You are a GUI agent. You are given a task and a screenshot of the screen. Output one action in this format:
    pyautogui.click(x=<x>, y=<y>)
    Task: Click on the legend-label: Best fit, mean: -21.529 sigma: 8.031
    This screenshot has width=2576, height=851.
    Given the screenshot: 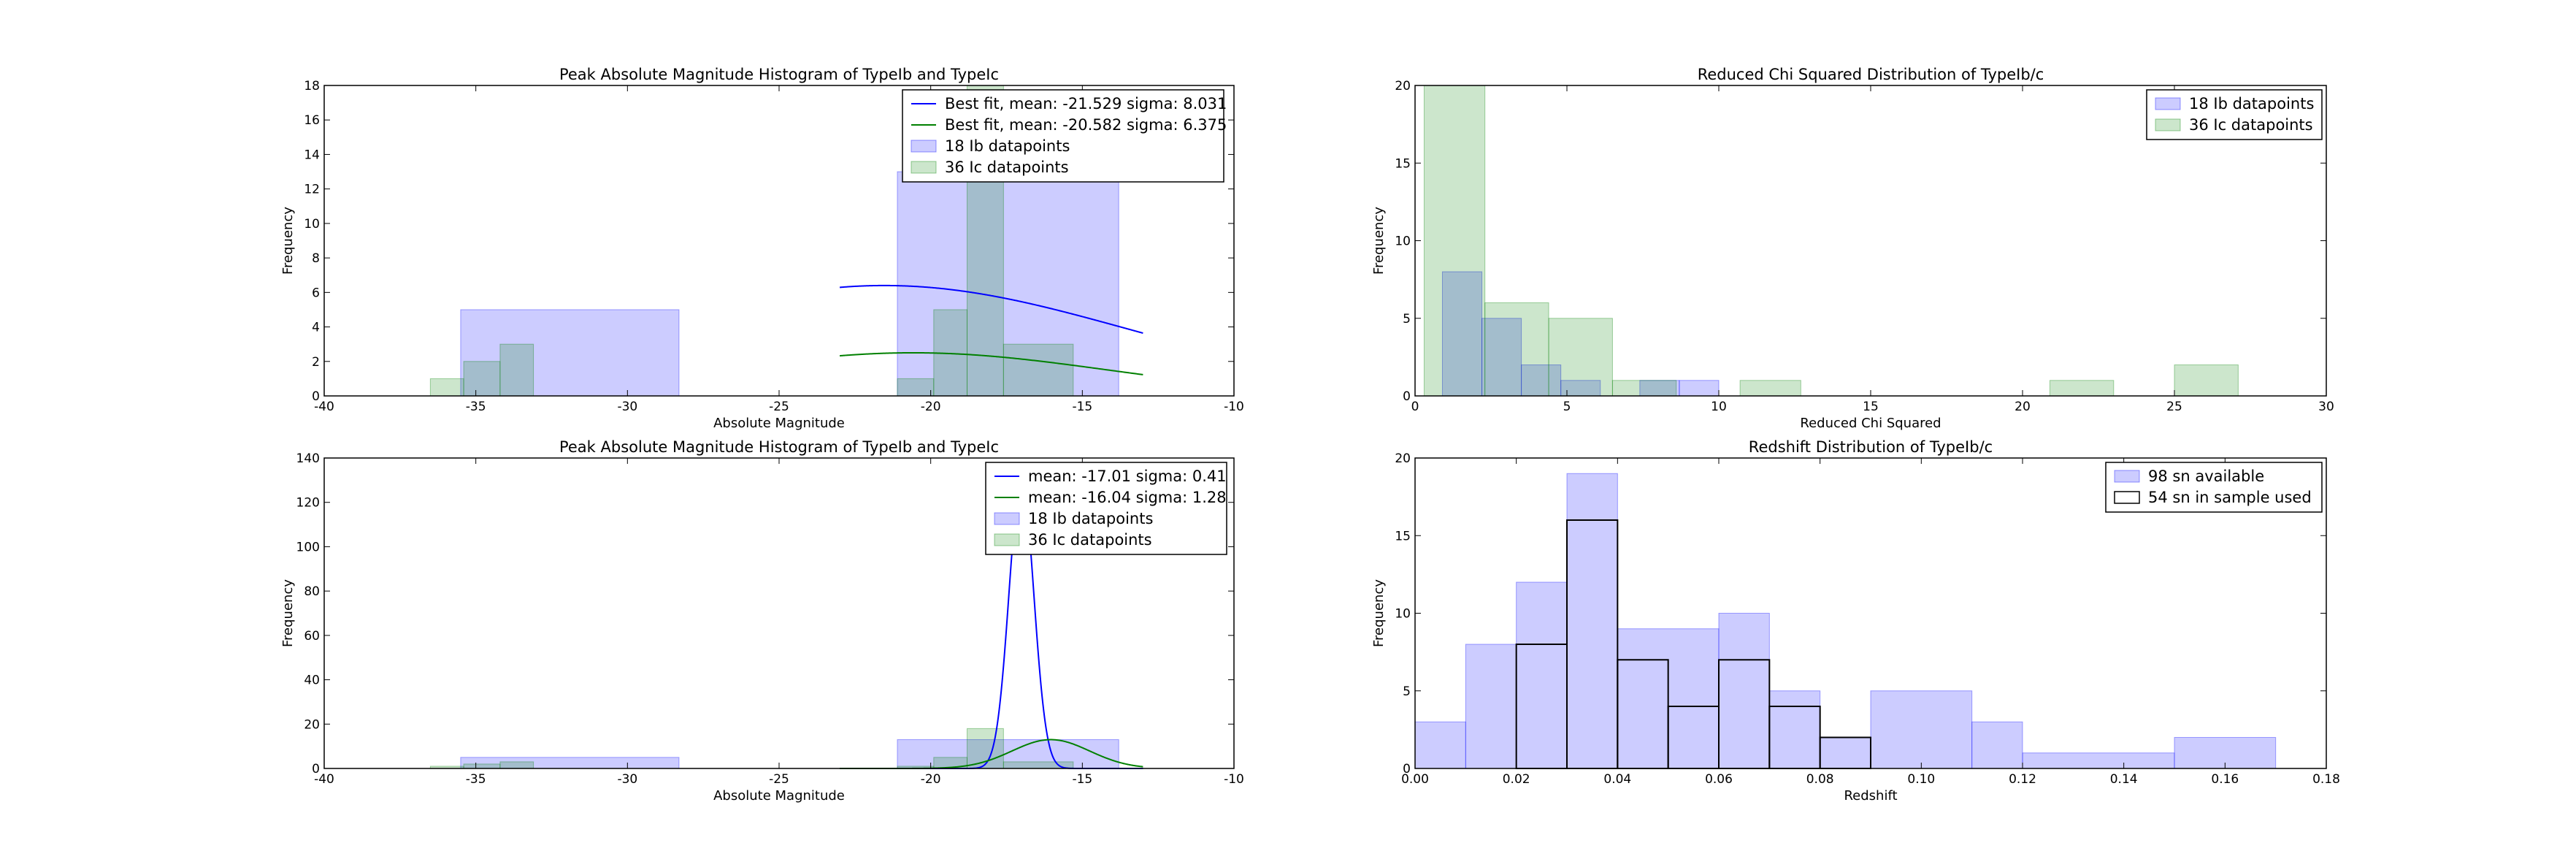 What is the action you would take?
    pyautogui.click(x=1086, y=104)
    